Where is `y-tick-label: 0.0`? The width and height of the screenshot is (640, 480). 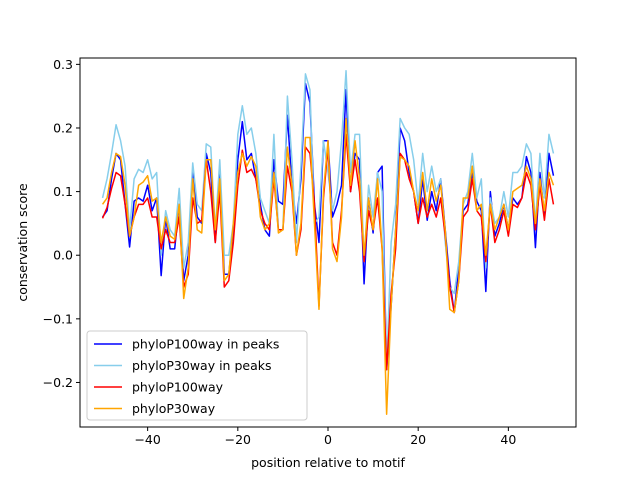
y-tick-label: 0.0 is located at coordinates (63, 255).